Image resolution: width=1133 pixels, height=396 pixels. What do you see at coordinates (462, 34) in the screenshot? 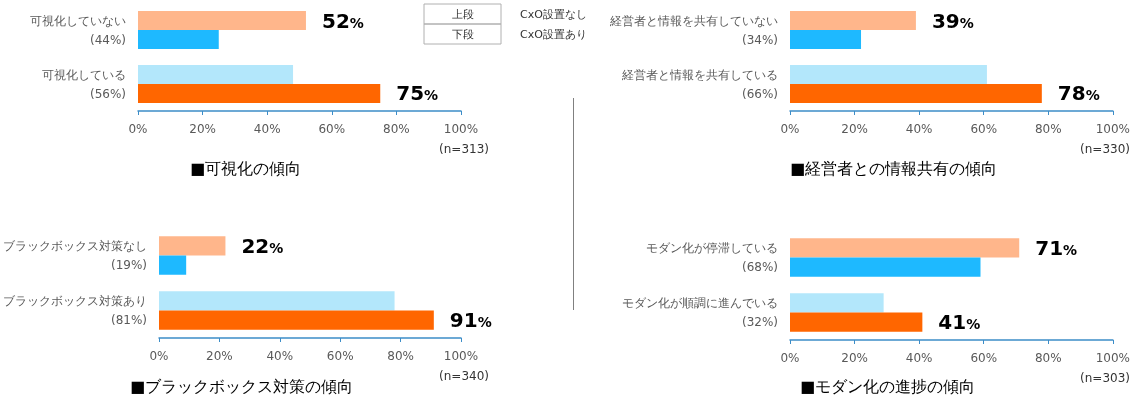
I see `annotation: 下段` at bounding box center [462, 34].